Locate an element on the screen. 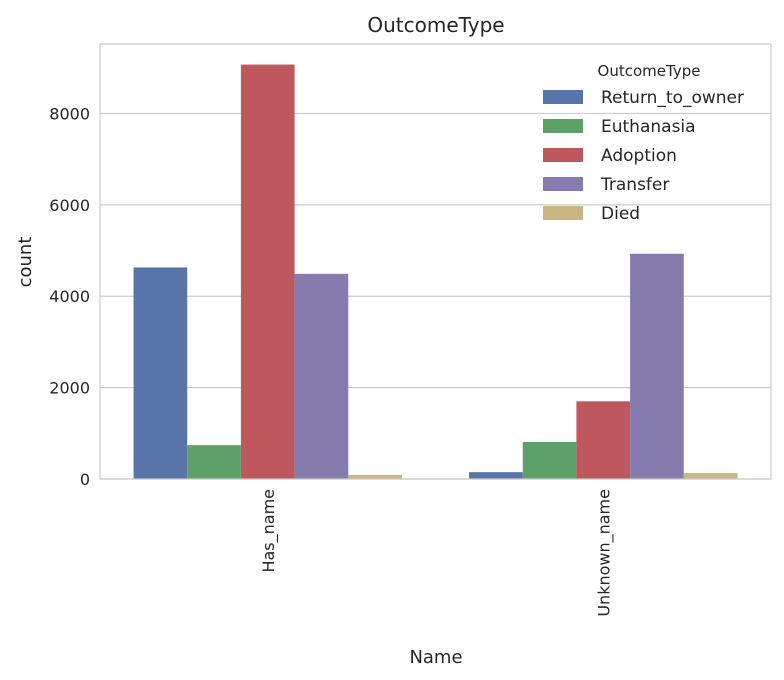  bar-died-has-name is located at coordinates (375, 476).